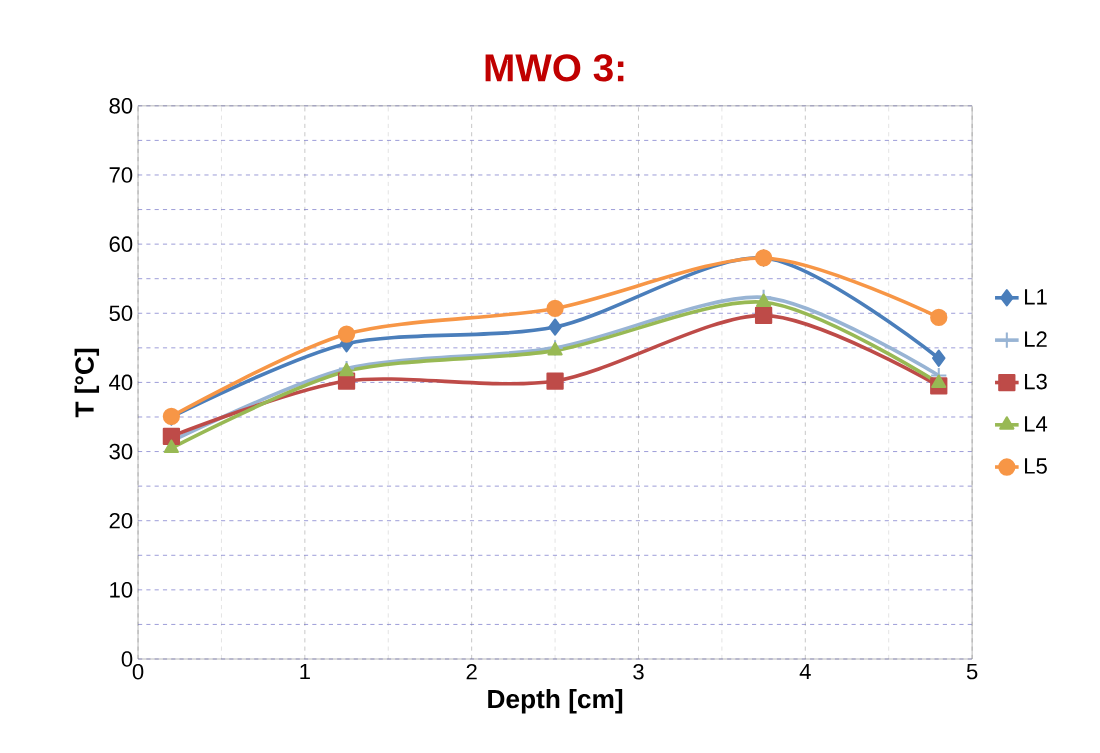 This screenshot has width=1100, height=753. I want to click on legend-label: L4, so click(1036, 423).